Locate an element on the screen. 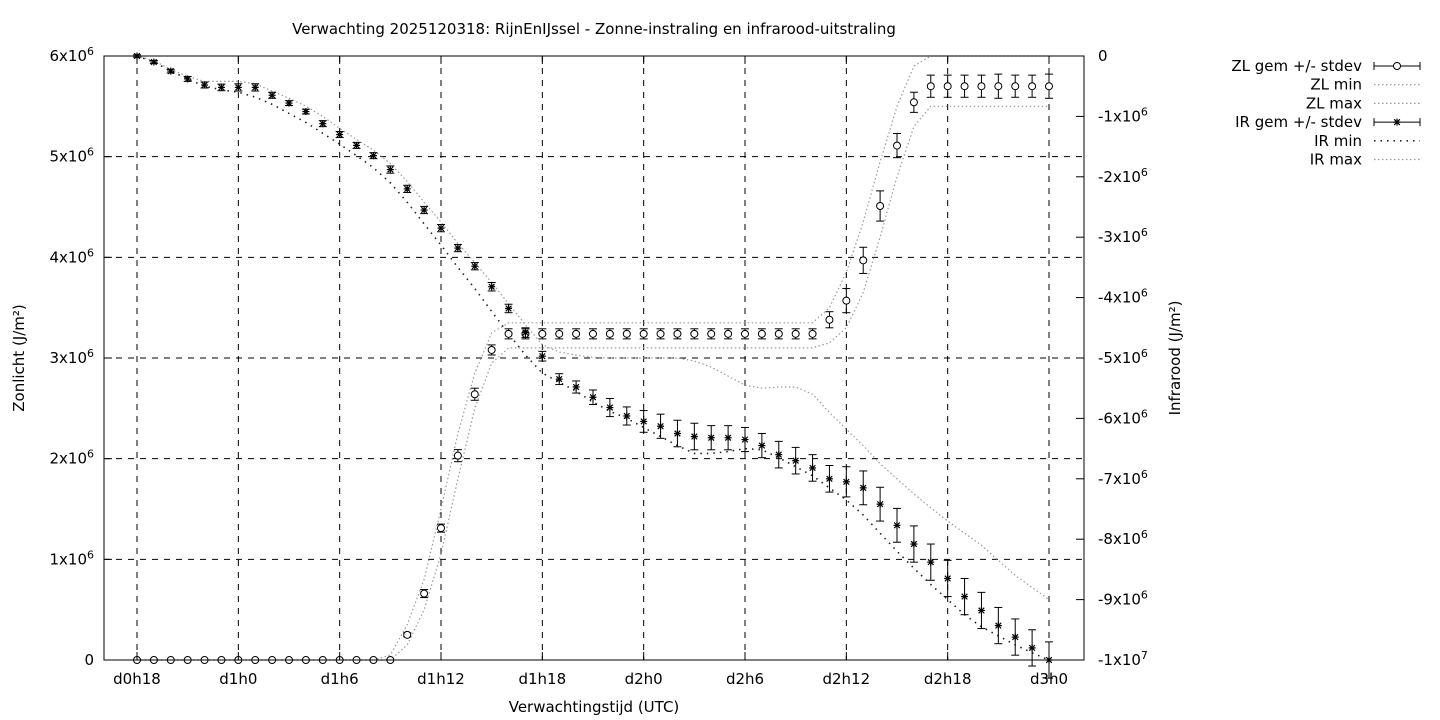 The width and height of the screenshot is (1440, 720). y-right-tick-label: -3x106 is located at coordinates (1123, 236).